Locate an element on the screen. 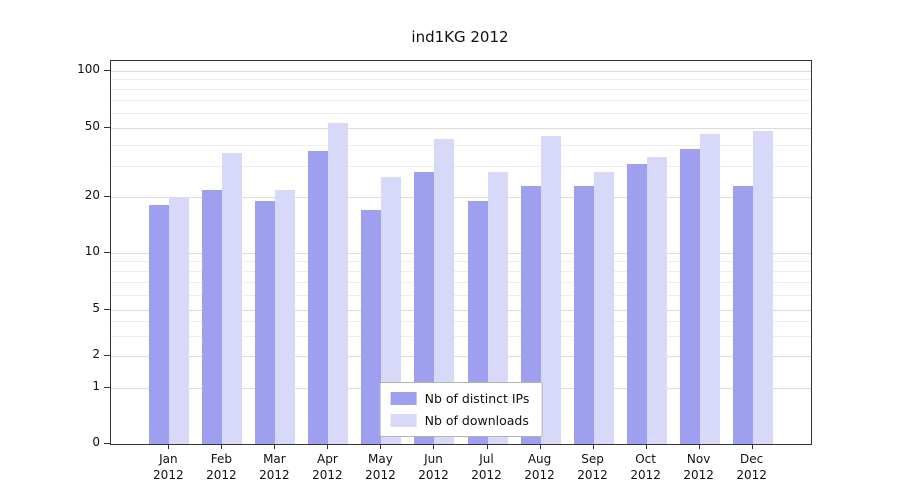 Image resolution: width=900 pixels, height=500 pixels. legend-swatch-distinct-ips is located at coordinates (403, 398).